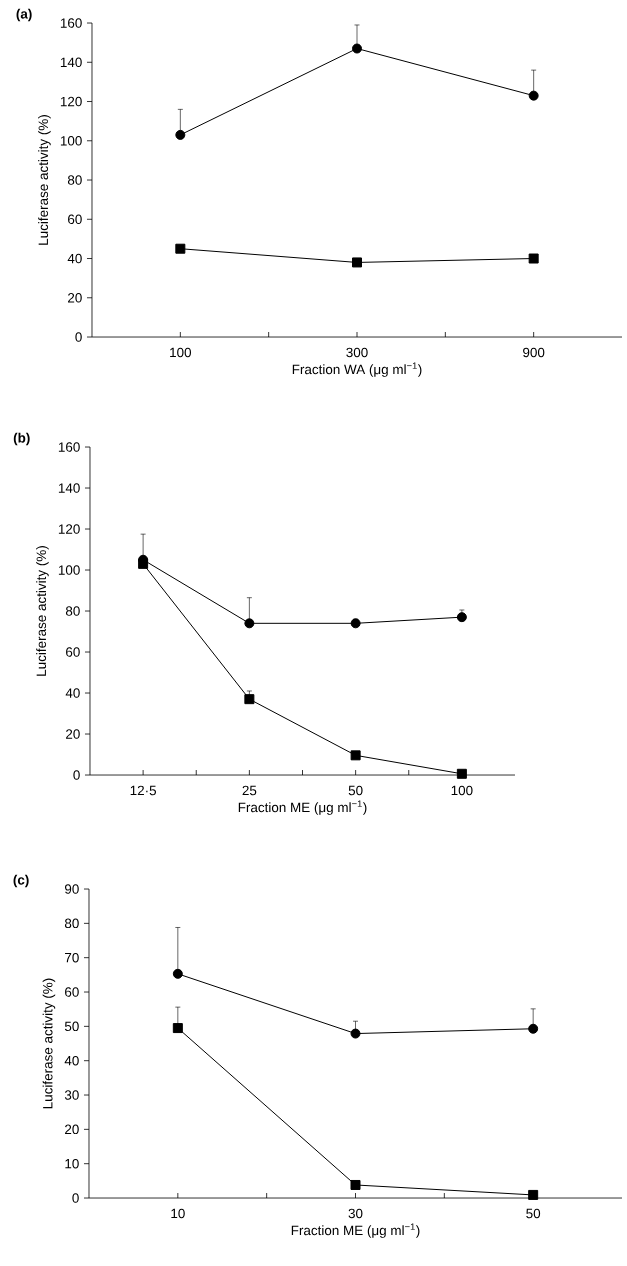 This screenshot has width=627, height=1266. I want to click on x-tick-label: 25, so click(249, 790).